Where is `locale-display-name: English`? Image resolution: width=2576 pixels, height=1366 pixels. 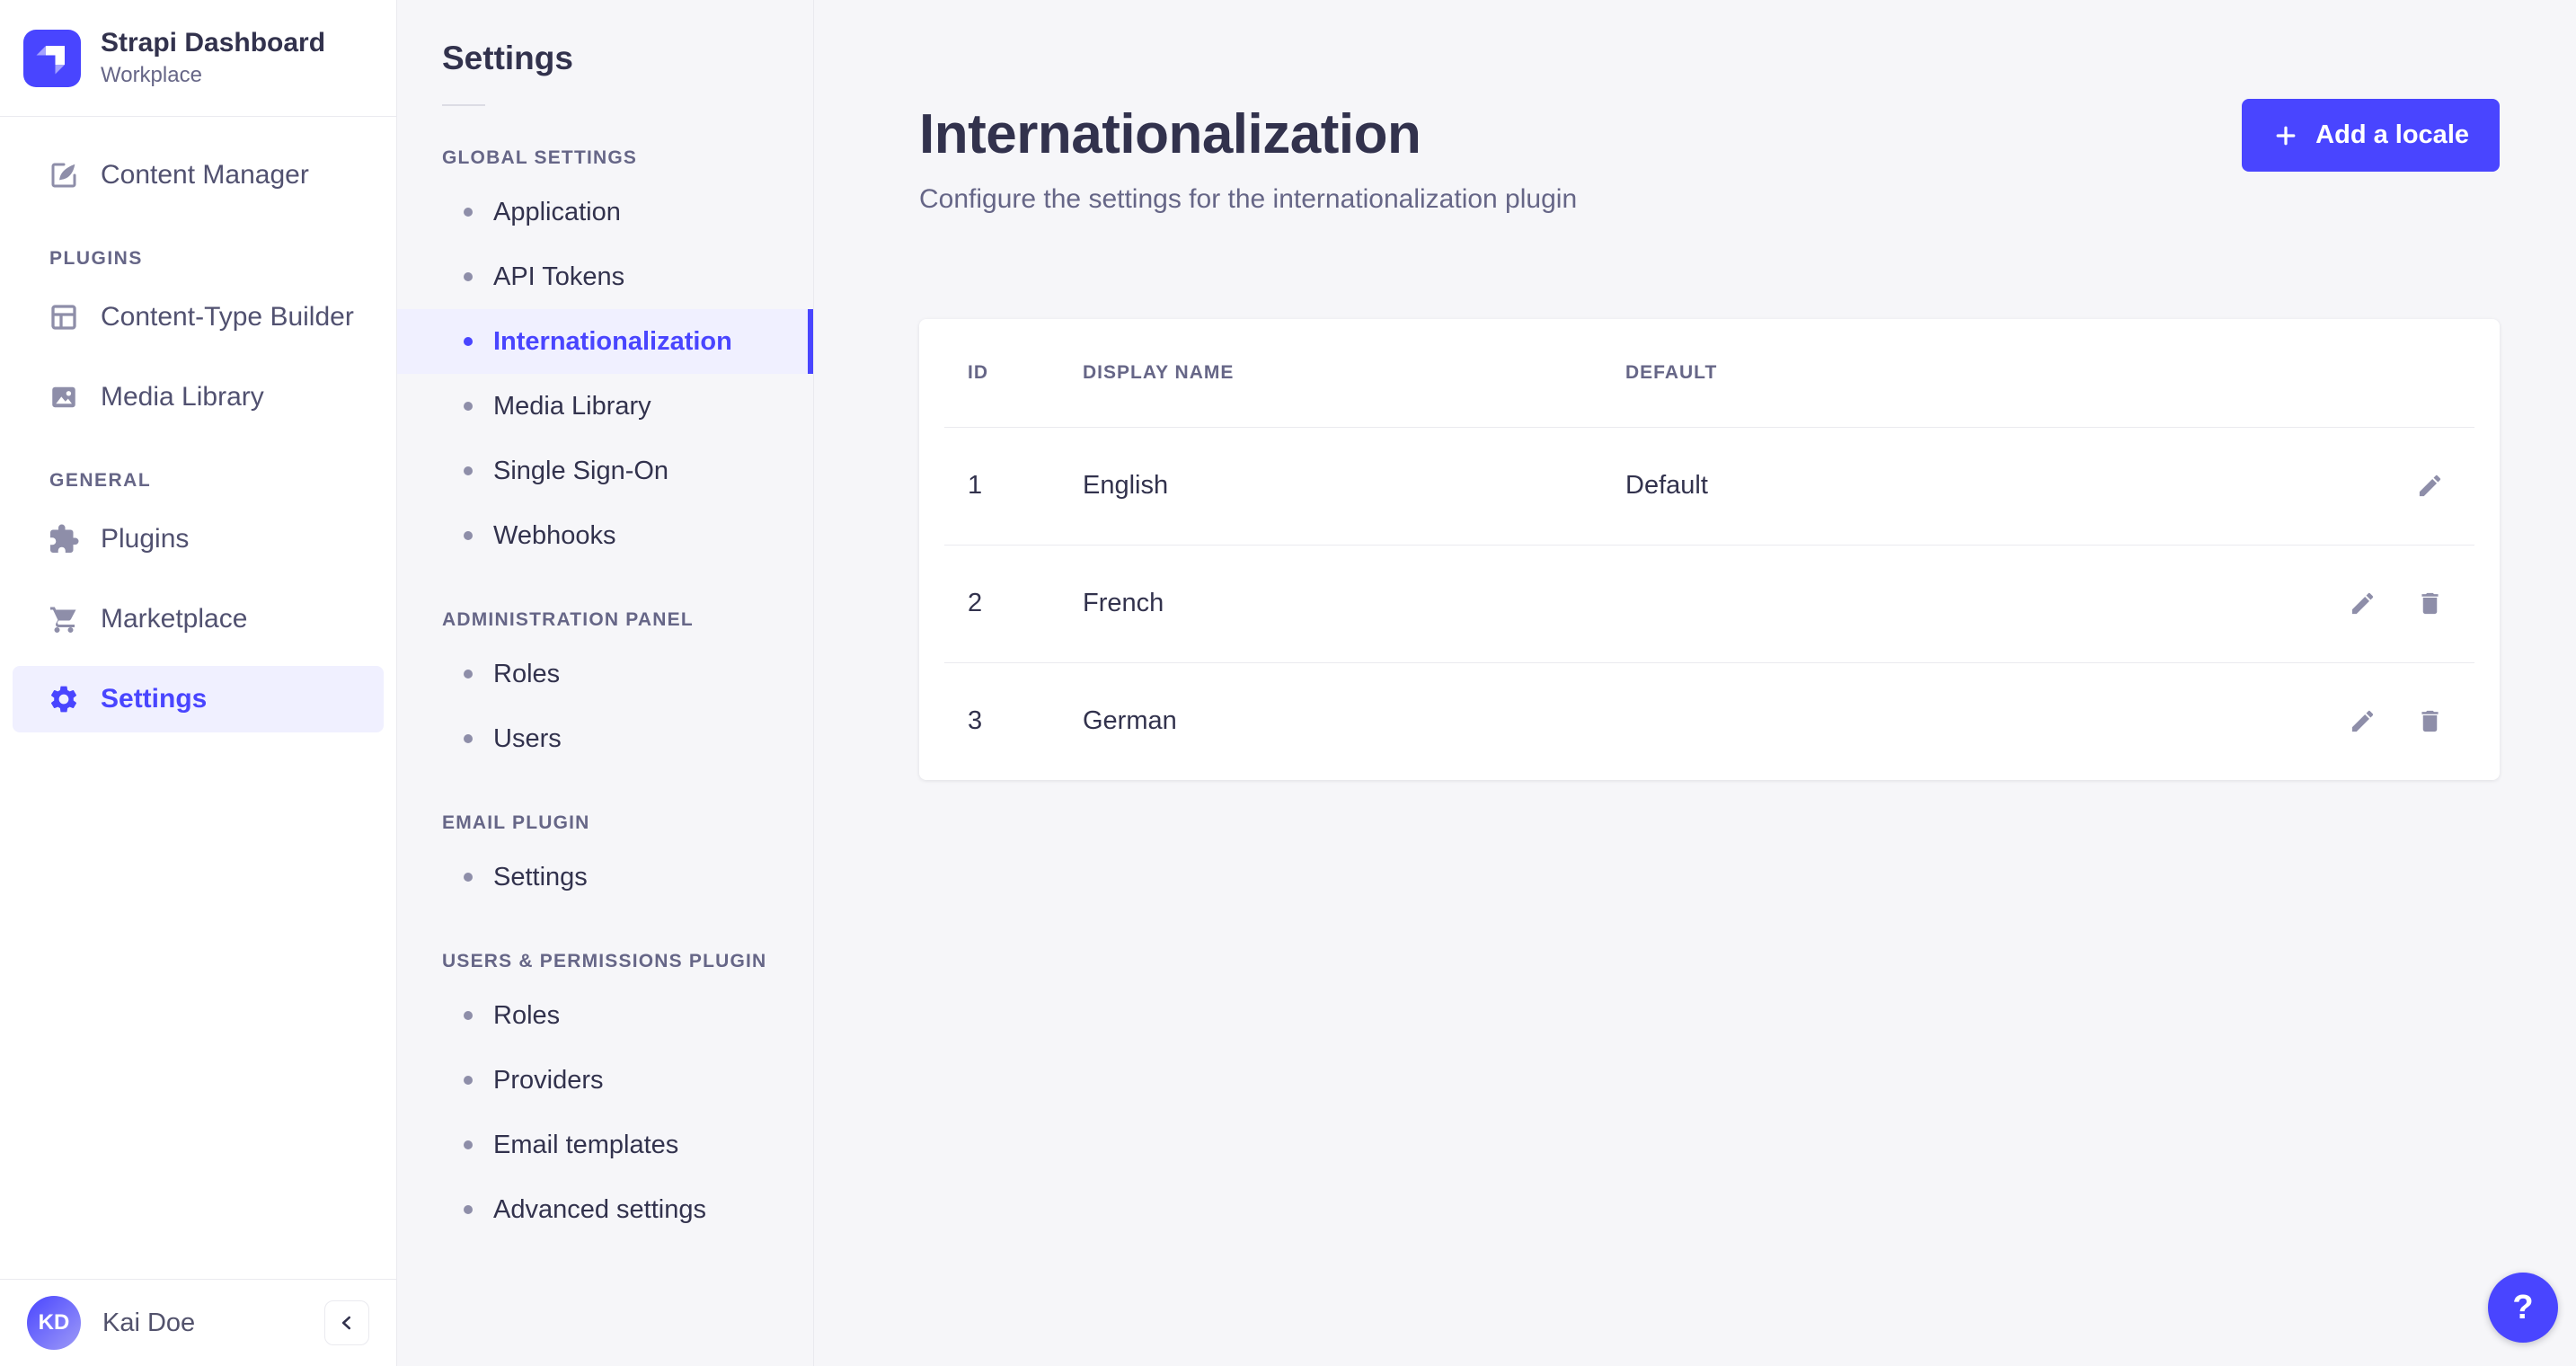 locale-display-name: English is located at coordinates (1126, 485).